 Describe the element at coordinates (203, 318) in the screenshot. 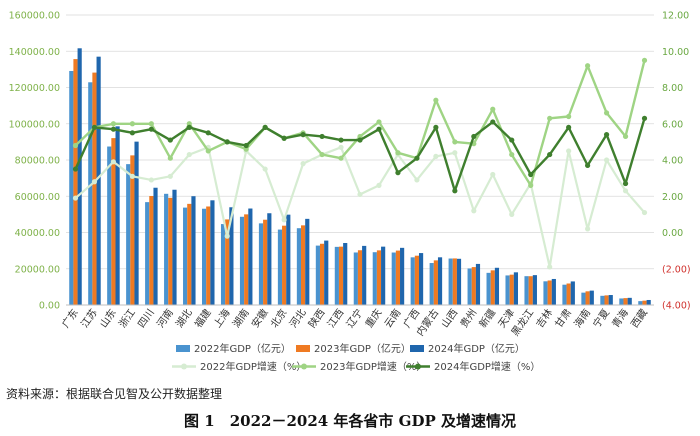

I see `category-label: 福建` at that location.